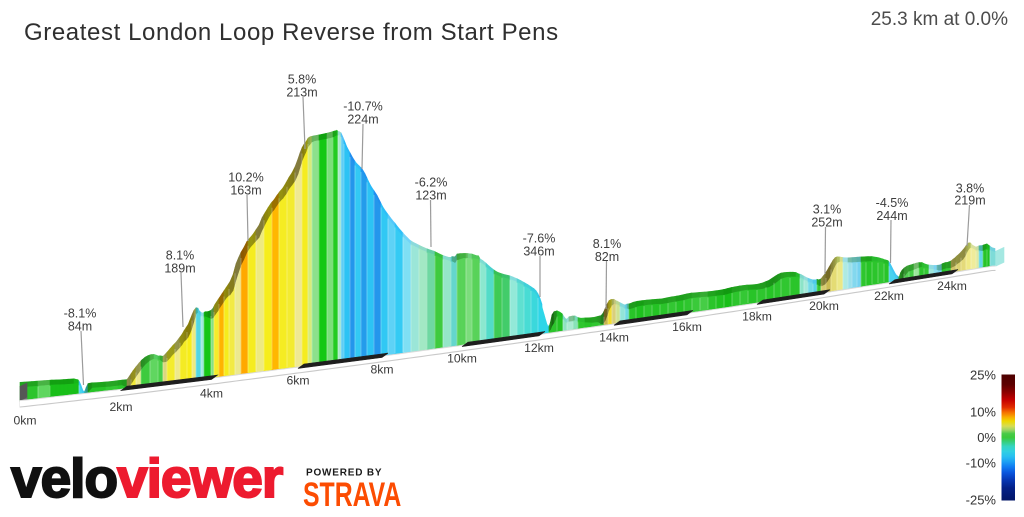 The width and height of the screenshot is (1024, 517). What do you see at coordinates (824, 306) in the screenshot?
I see `svg-text: 20km` at bounding box center [824, 306].